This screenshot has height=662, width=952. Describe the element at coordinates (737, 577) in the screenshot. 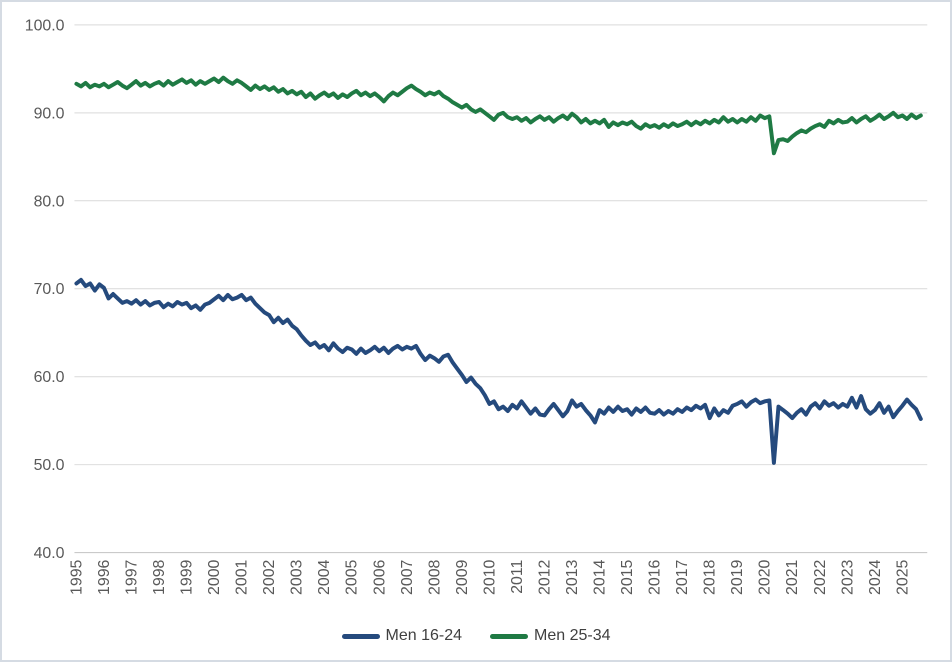

I see `x-axis-tick-label: 2019` at that location.